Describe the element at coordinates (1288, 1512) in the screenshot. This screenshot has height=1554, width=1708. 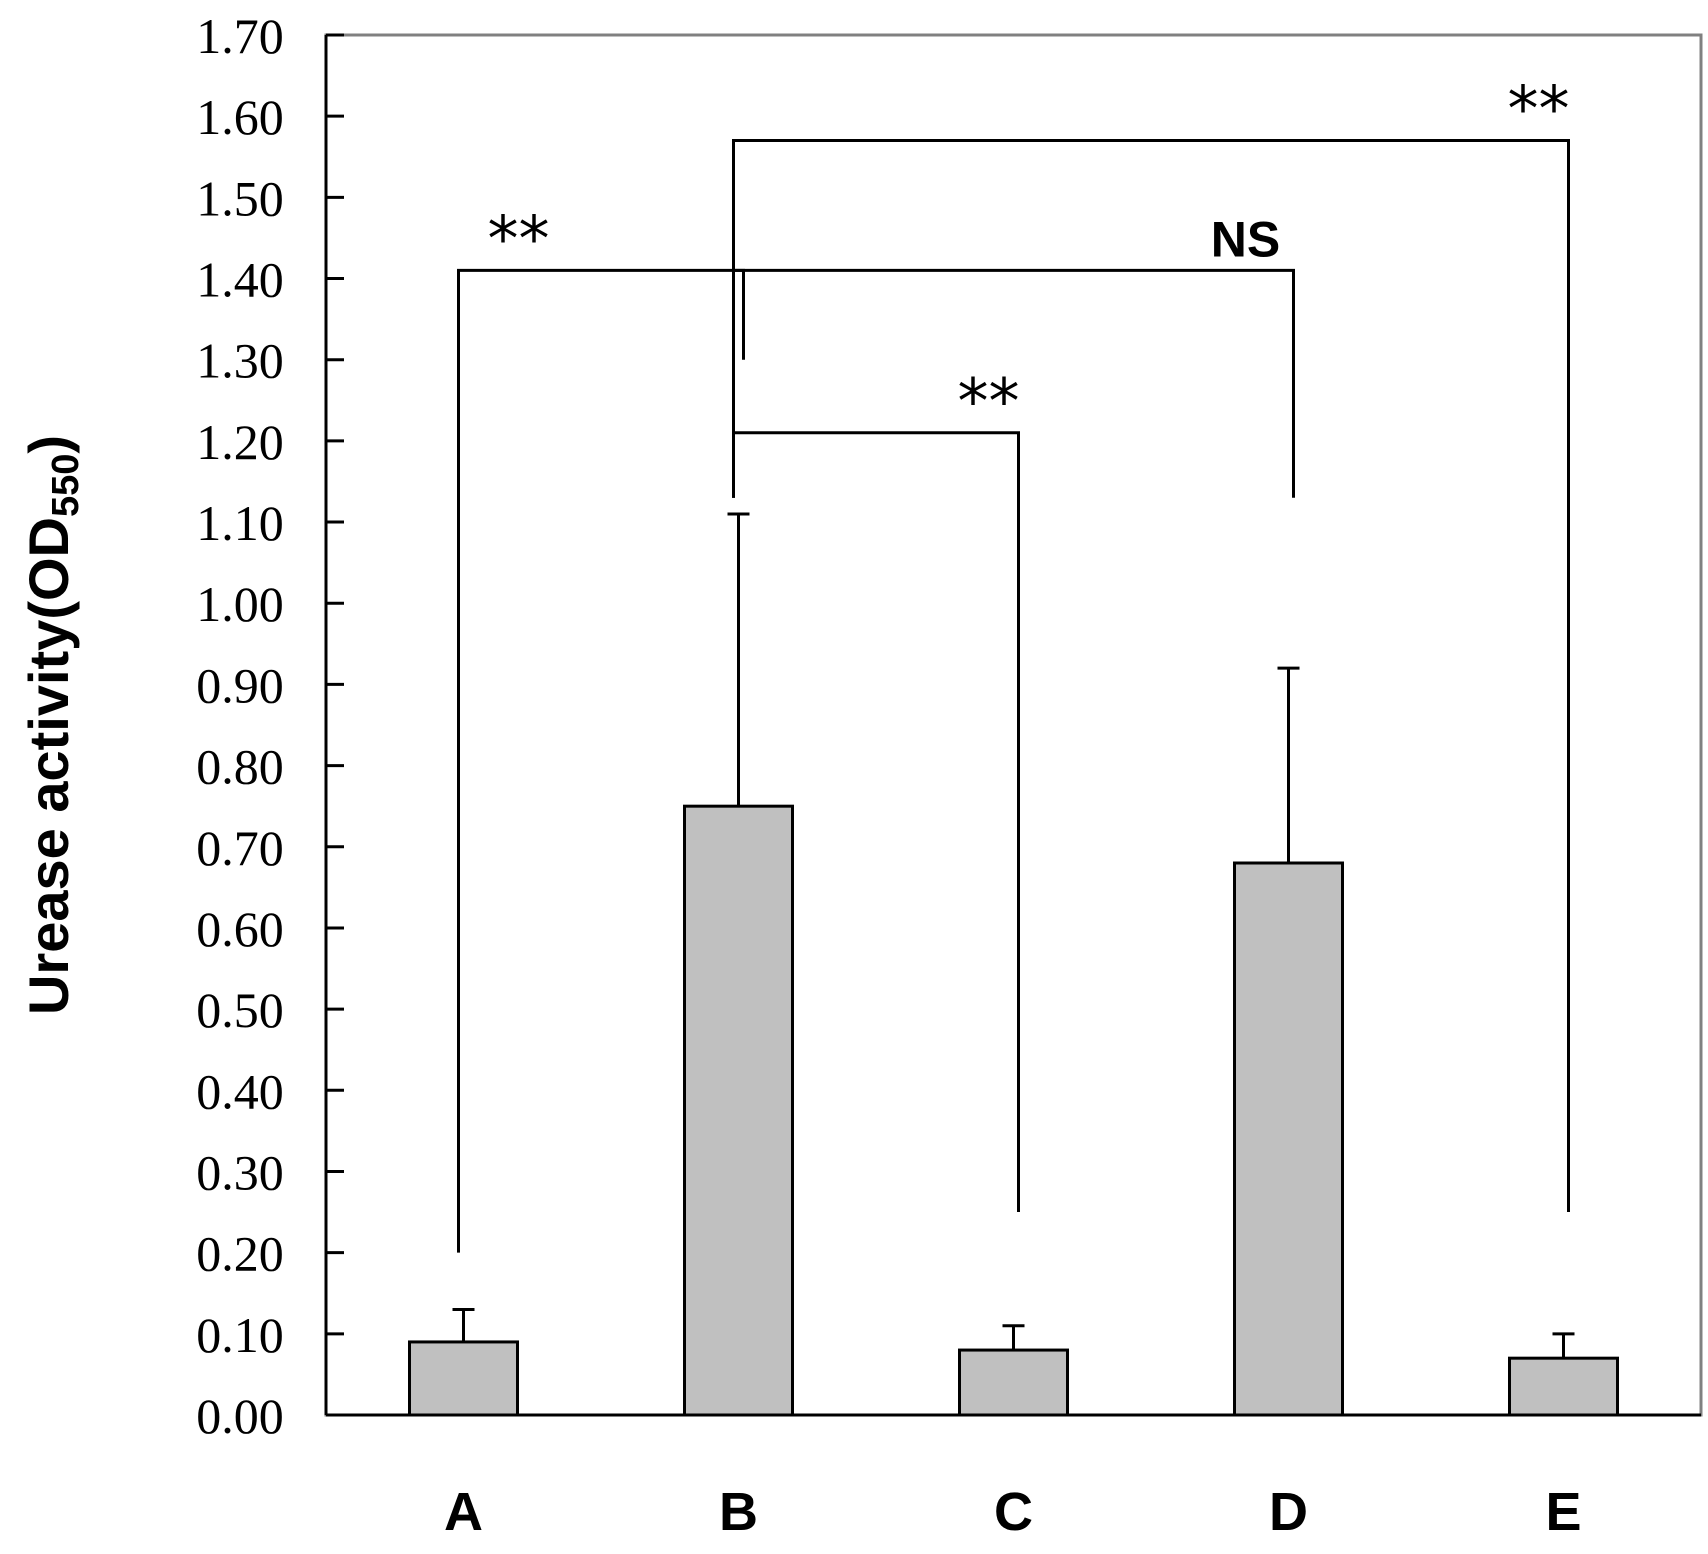
I see `category-label-D: D` at that location.